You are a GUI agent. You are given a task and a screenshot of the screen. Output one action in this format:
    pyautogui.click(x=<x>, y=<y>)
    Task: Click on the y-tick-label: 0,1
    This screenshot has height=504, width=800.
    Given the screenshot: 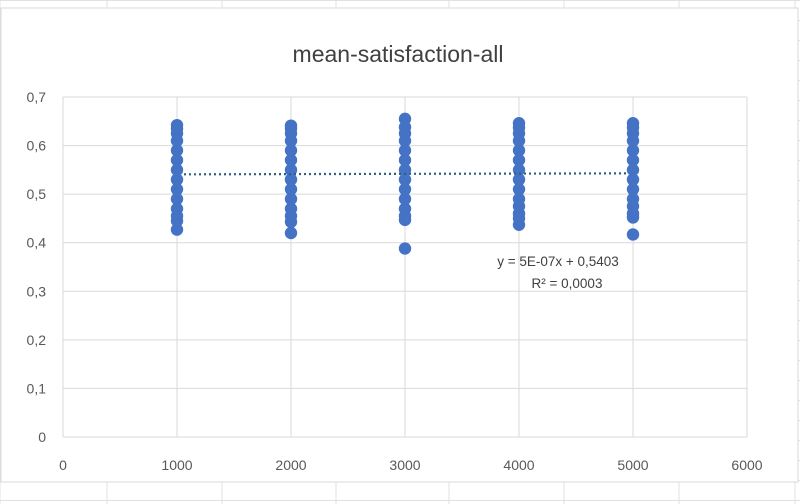 What is the action you would take?
    pyautogui.click(x=37, y=388)
    